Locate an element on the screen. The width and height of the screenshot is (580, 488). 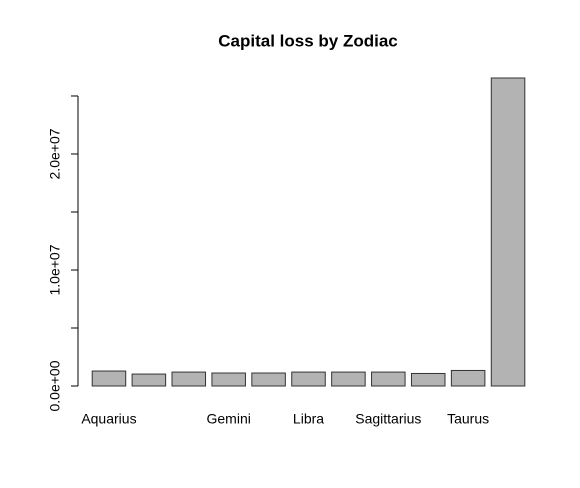
y-tick-label: 0.0e+00 is located at coordinates (55, 385).